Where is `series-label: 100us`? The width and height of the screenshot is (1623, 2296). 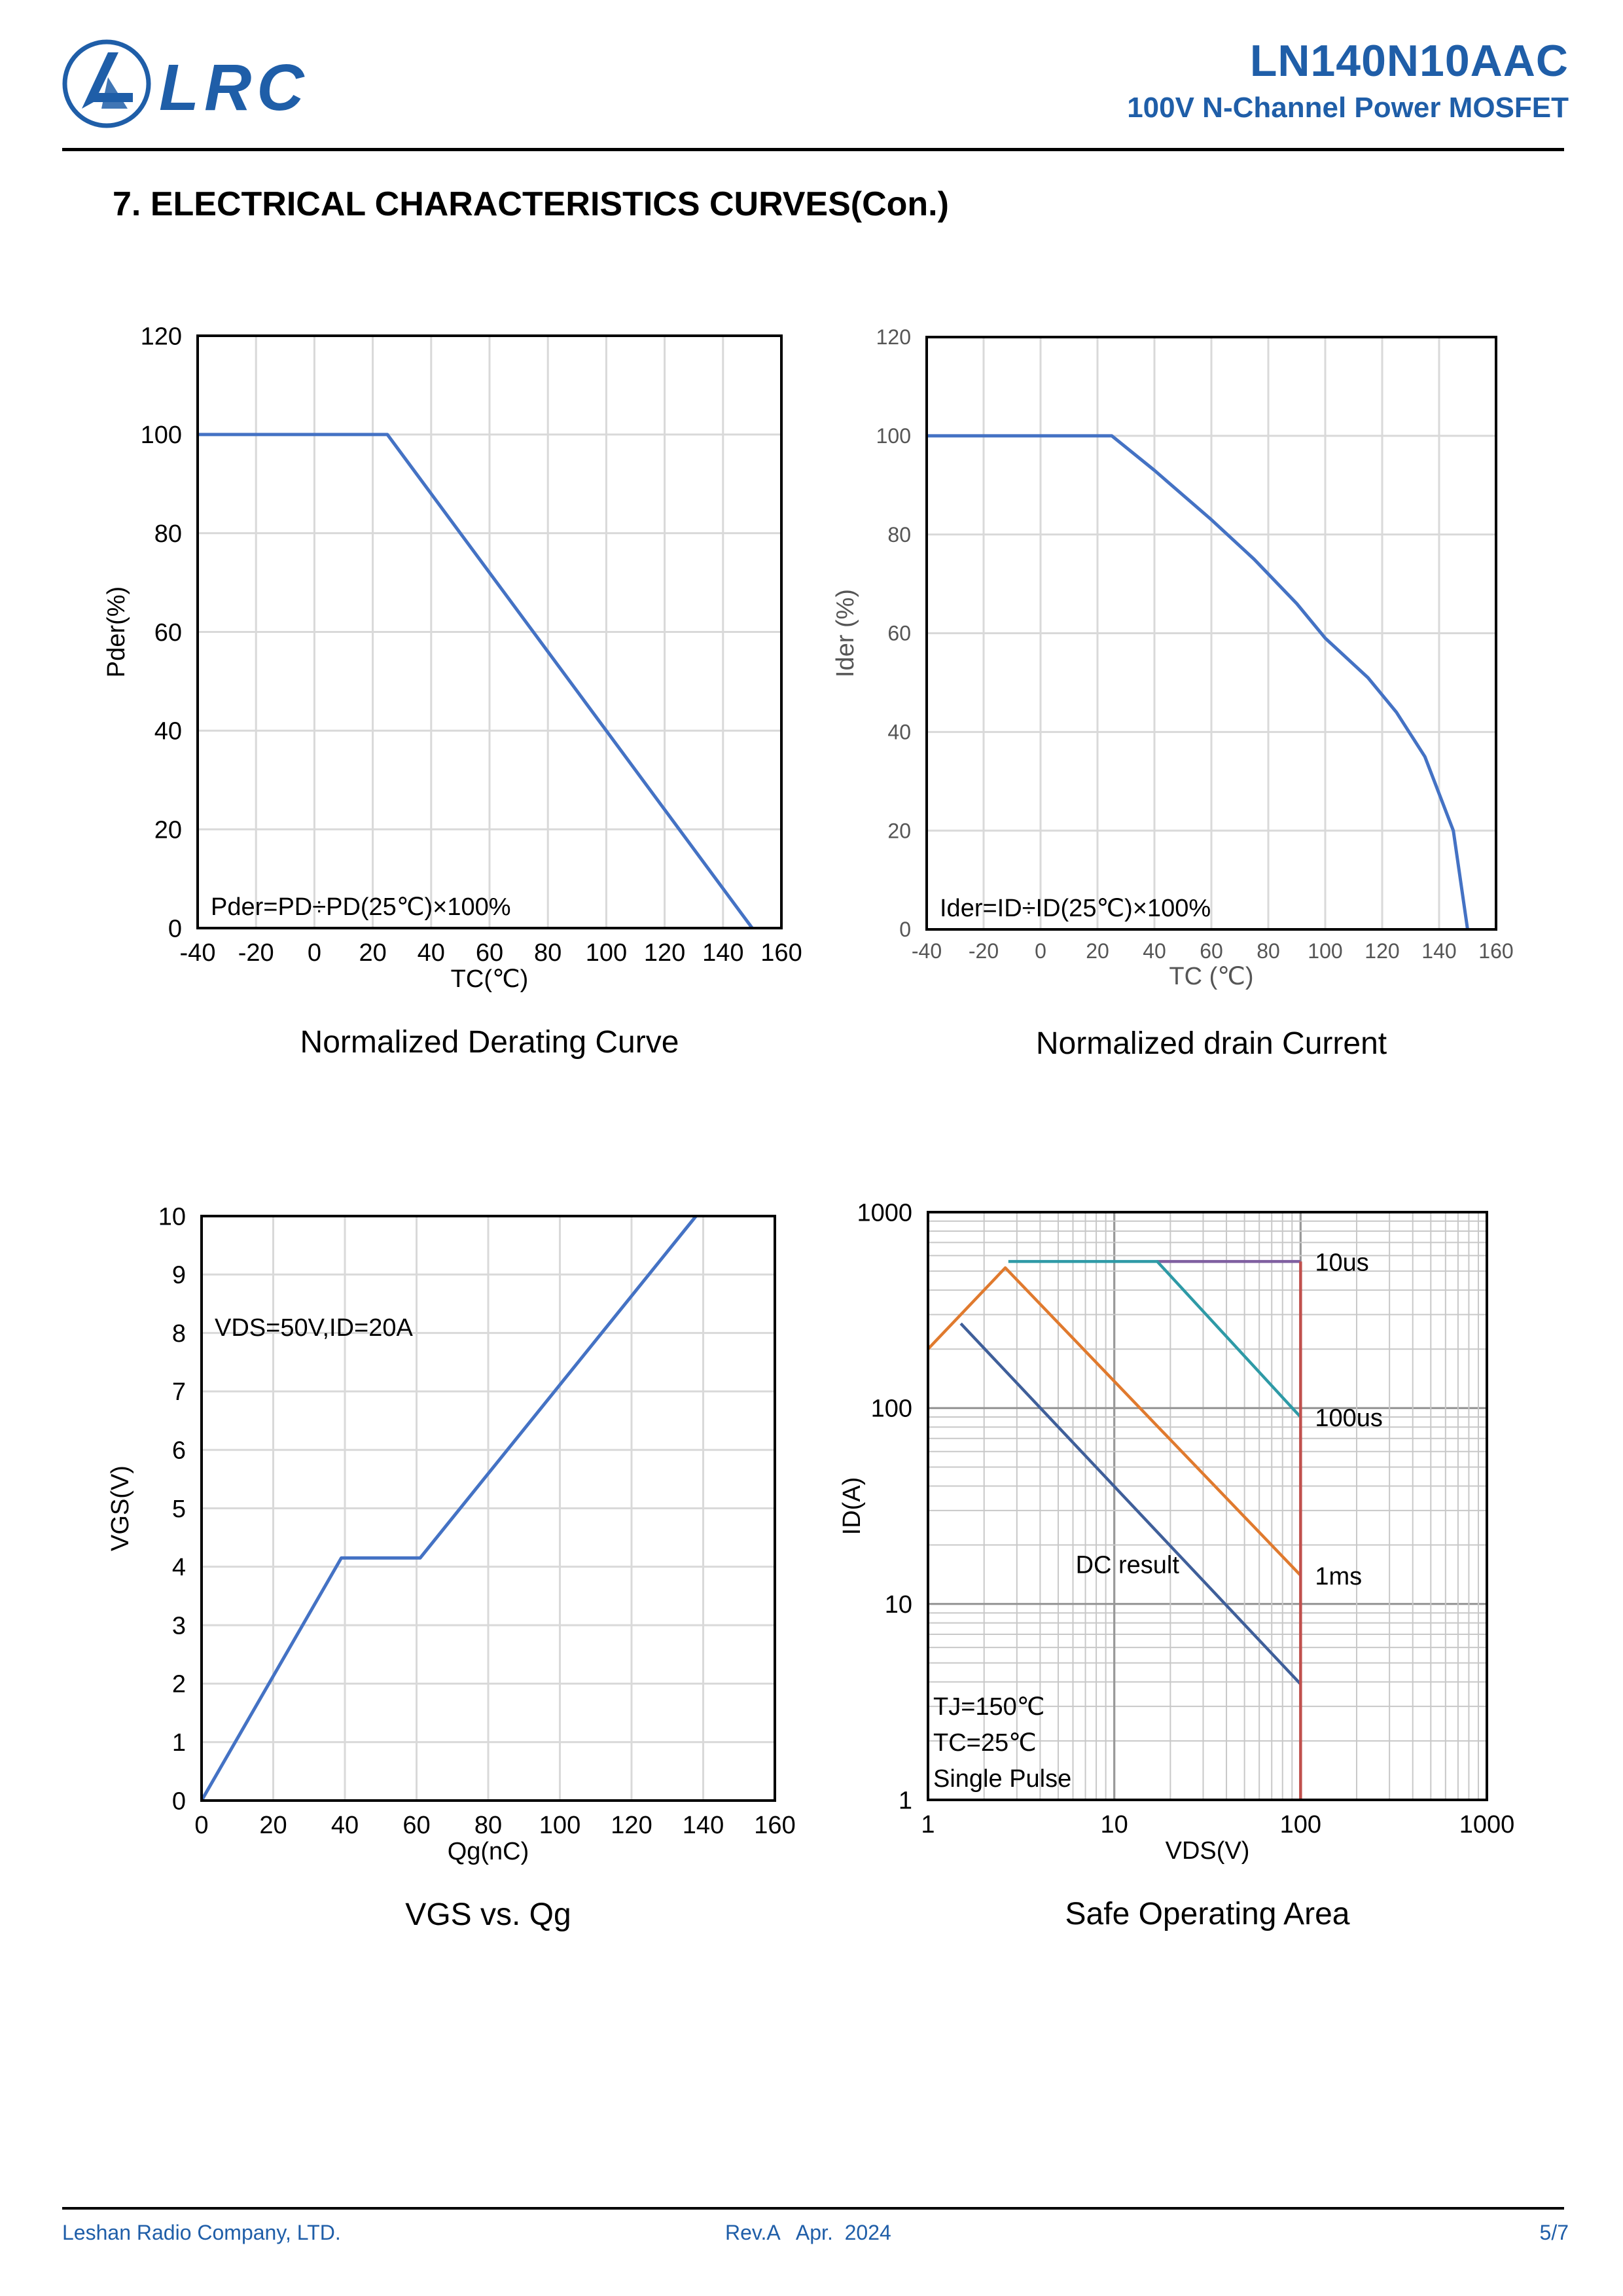
series-label: 100us is located at coordinates (1349, 1418).